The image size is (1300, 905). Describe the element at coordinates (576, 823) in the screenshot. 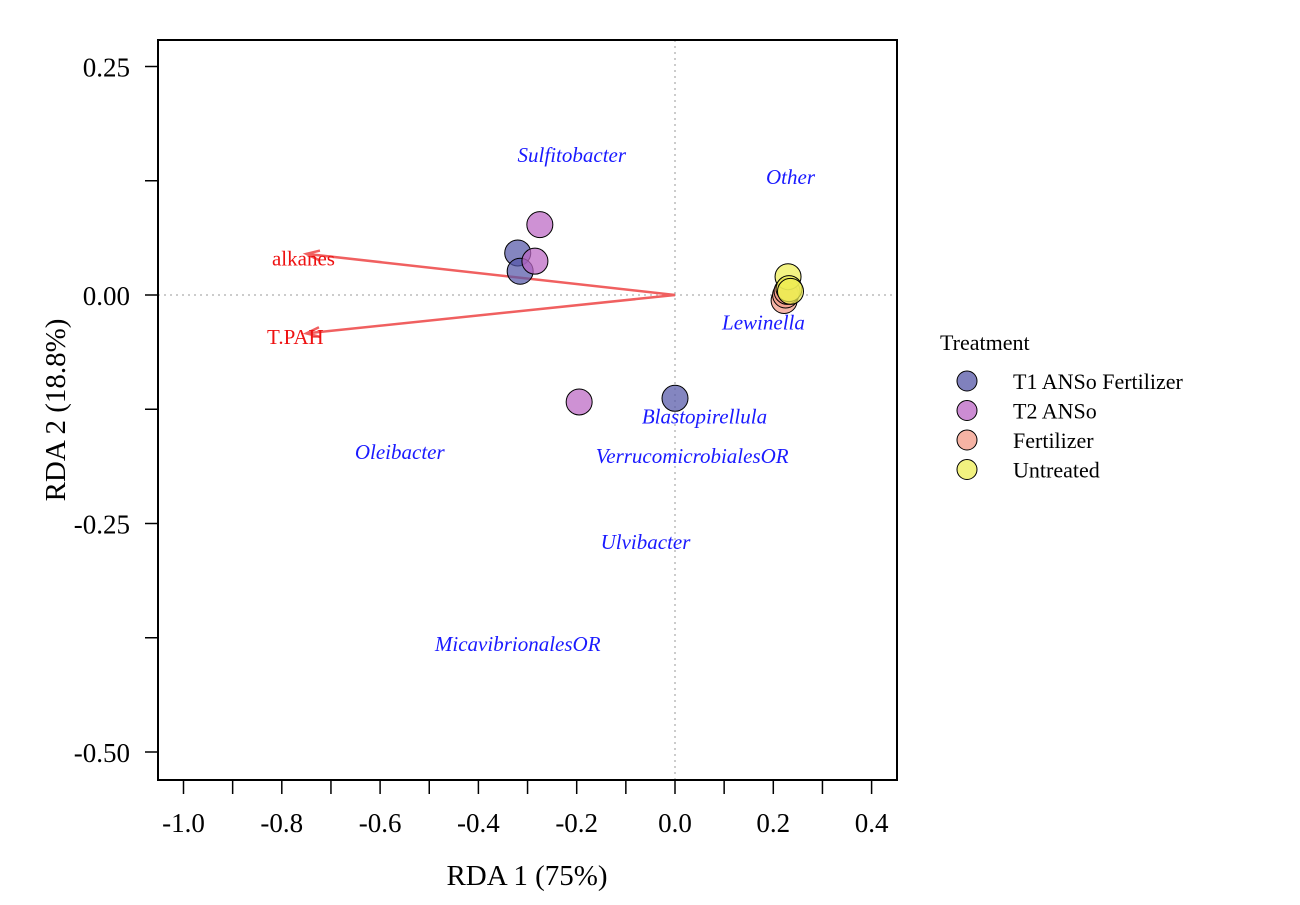

I see `x-tick-label: -0.2` at that location.